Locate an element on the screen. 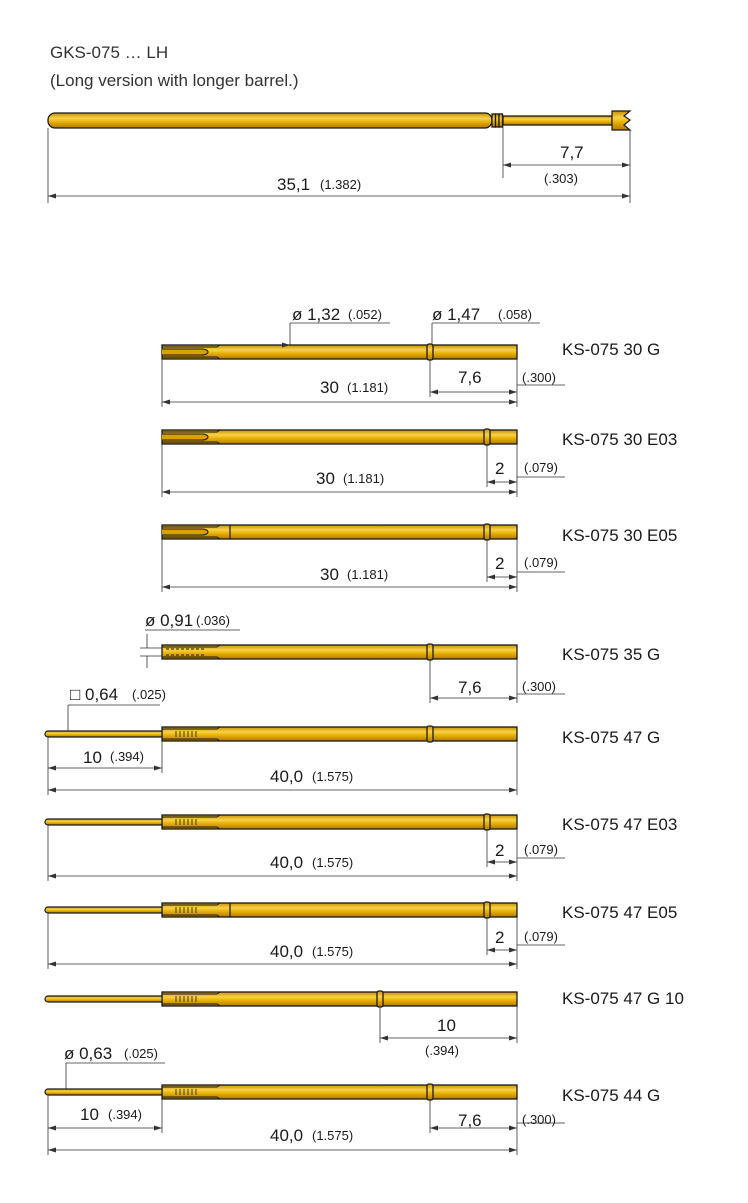  dim-total-in: (1.382) is located at coordinates (340, 184).